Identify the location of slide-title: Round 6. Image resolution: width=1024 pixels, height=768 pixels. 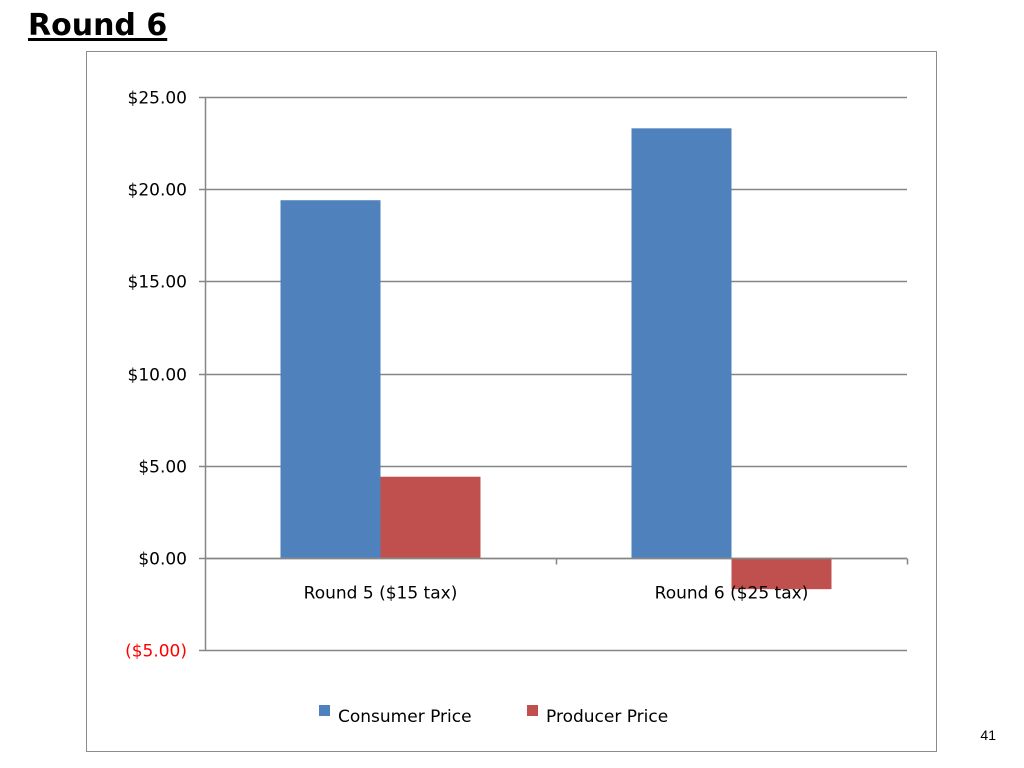
(98, 25).